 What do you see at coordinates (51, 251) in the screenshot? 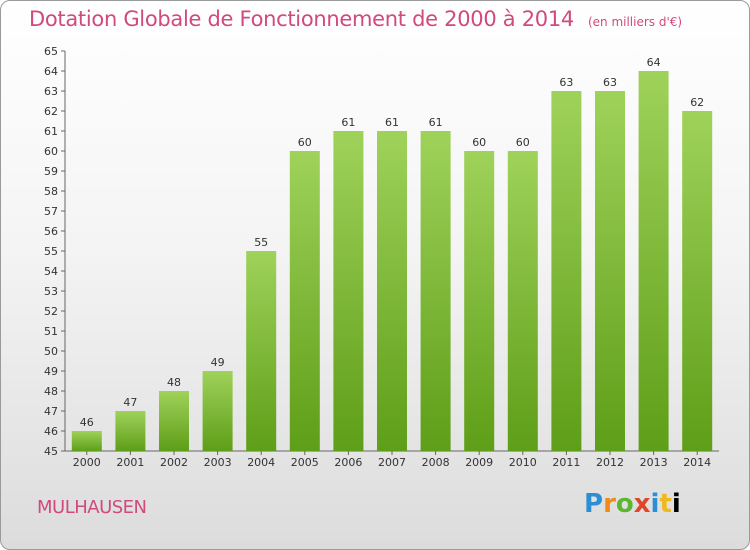
I see `y-tick-label: 55` at bounding box center [51, 251].